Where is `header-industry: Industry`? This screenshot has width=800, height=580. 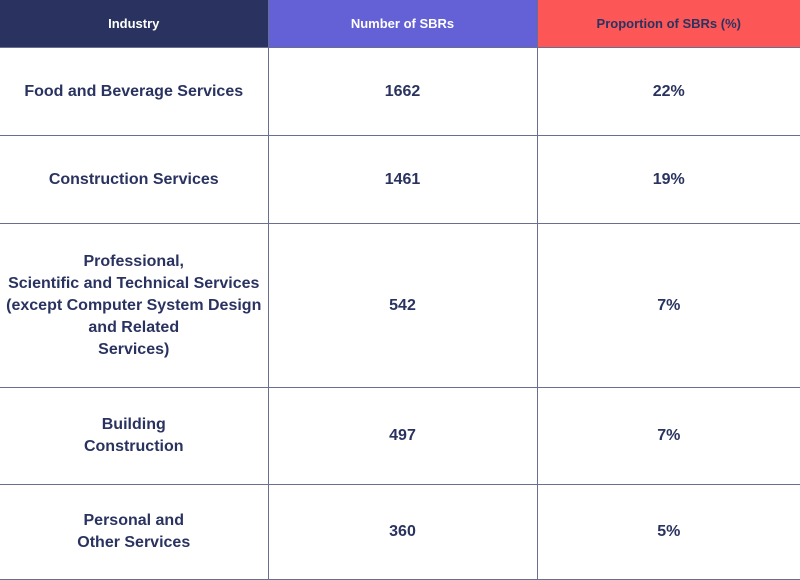 header-industry: Industry is located at coordinates (134, 24).